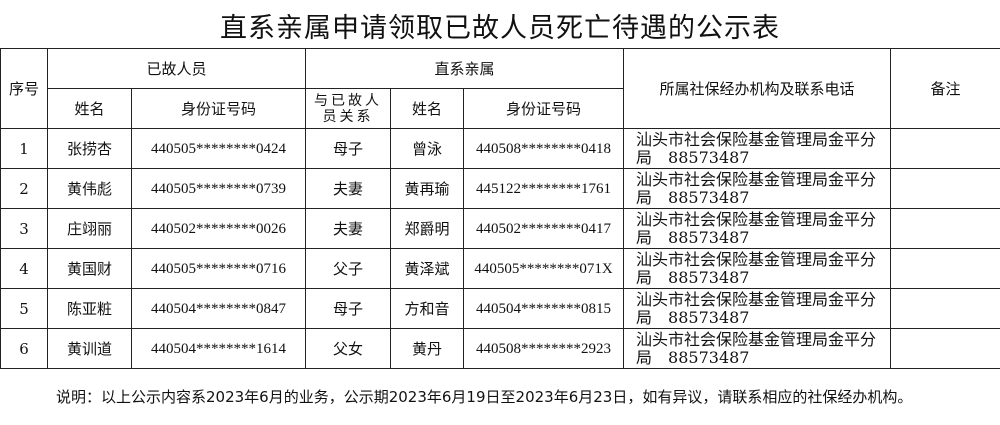  What do you see at coordinates (427, 228) in the screenshot?
I see `cell-rel-name: 郑爵明` at bounding box center [427, 228].